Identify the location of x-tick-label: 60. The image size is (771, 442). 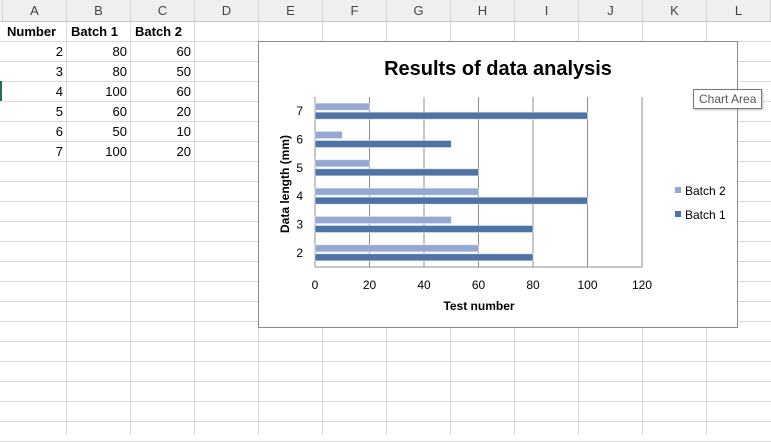
(479, 285).